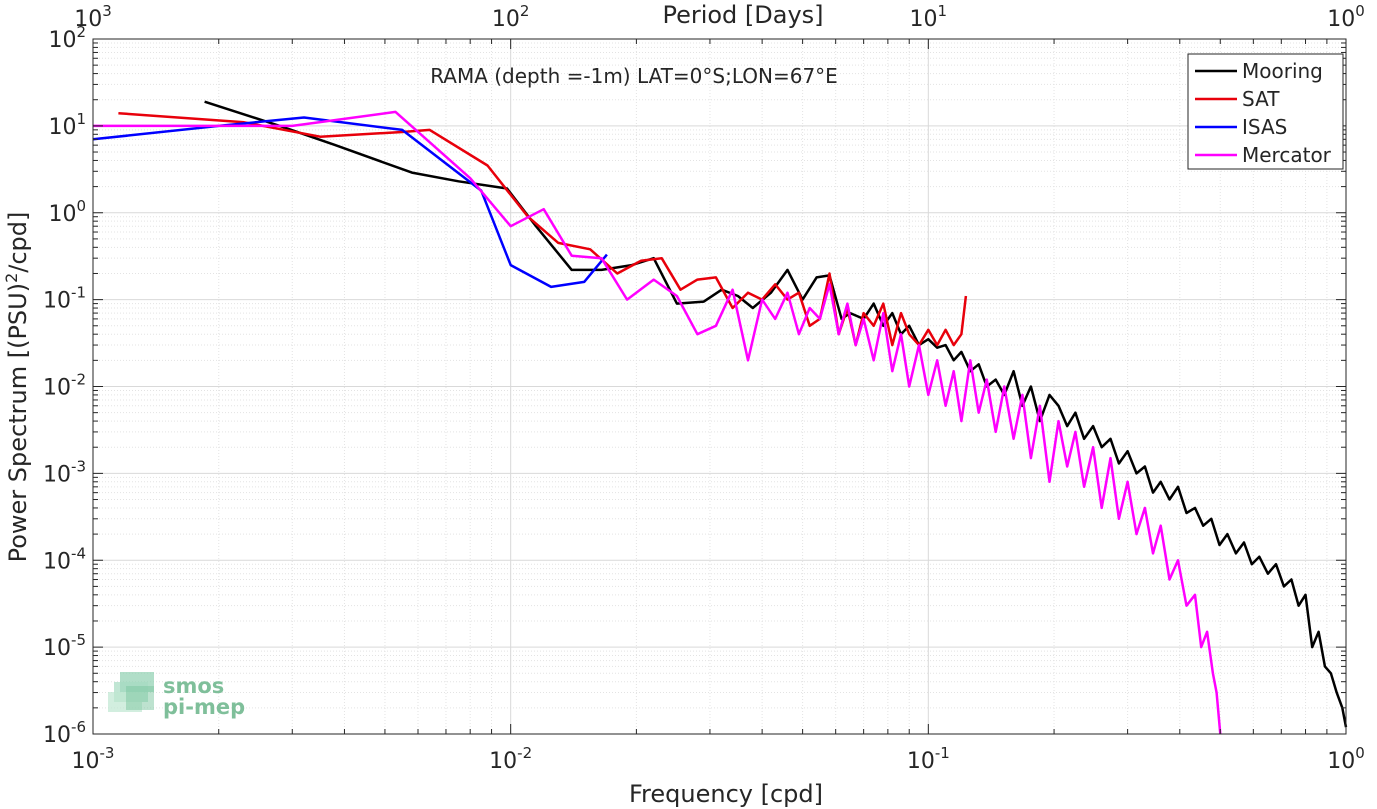 This screenshot has width=1377, height=809. What do you see at coordinates (718, 759) in the screenshot?
I see `x-tick-labels: 10⁻³ 10⁻² 10⁻¹ 10⁰` at bounding box center [718, 759].